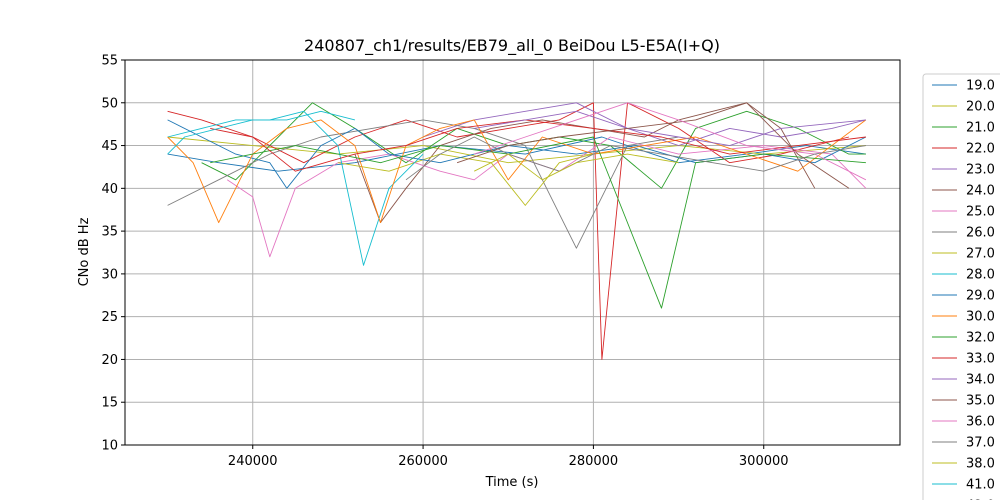  I want to click on x-tick-label: 240000, so click(253, 461).